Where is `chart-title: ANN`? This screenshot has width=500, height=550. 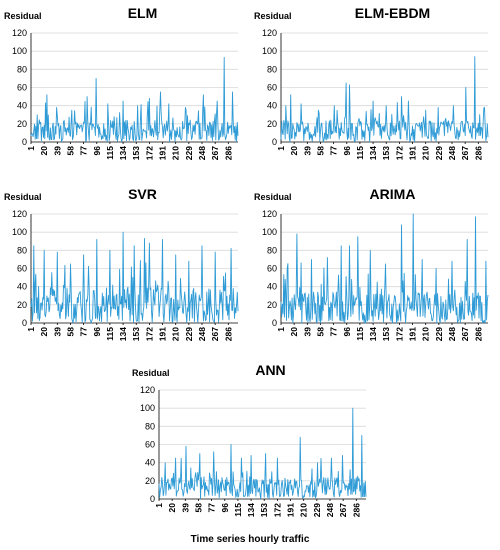 chart-title: ANN is located at coordinates (270, 370).